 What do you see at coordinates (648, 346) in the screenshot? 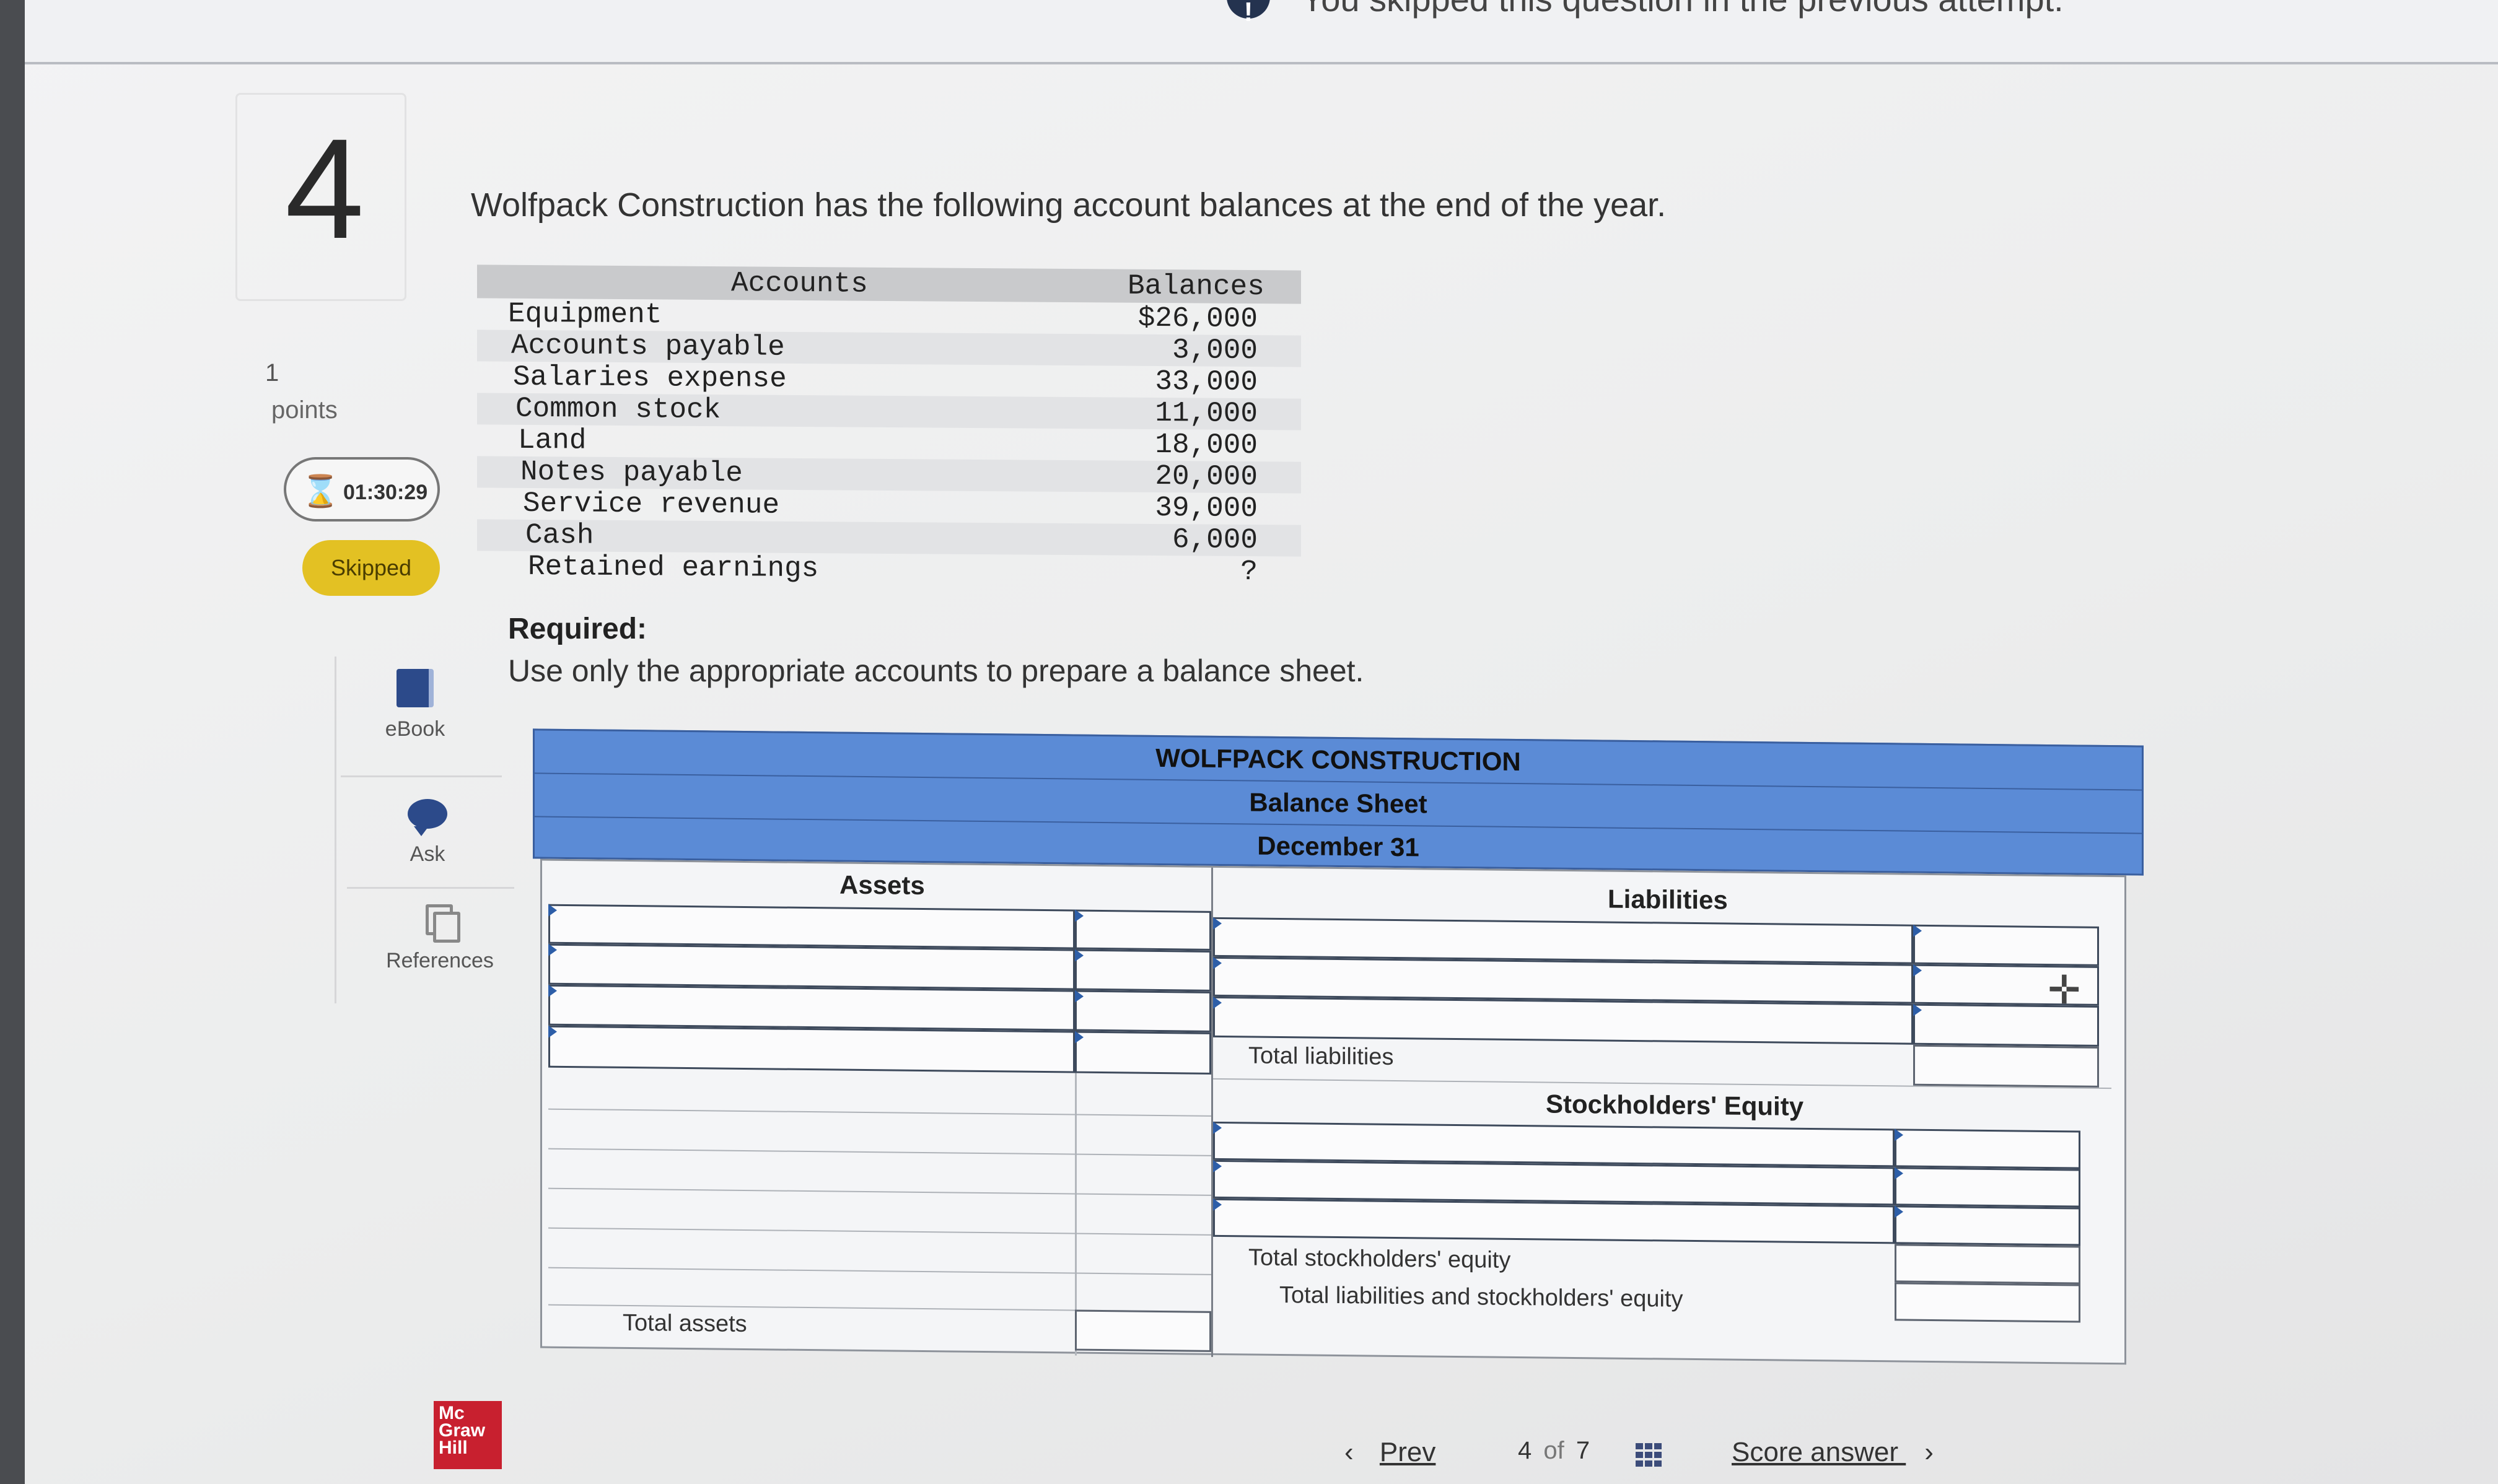
I see `account-name: Accounts payable` at bounding box center [648, 346].